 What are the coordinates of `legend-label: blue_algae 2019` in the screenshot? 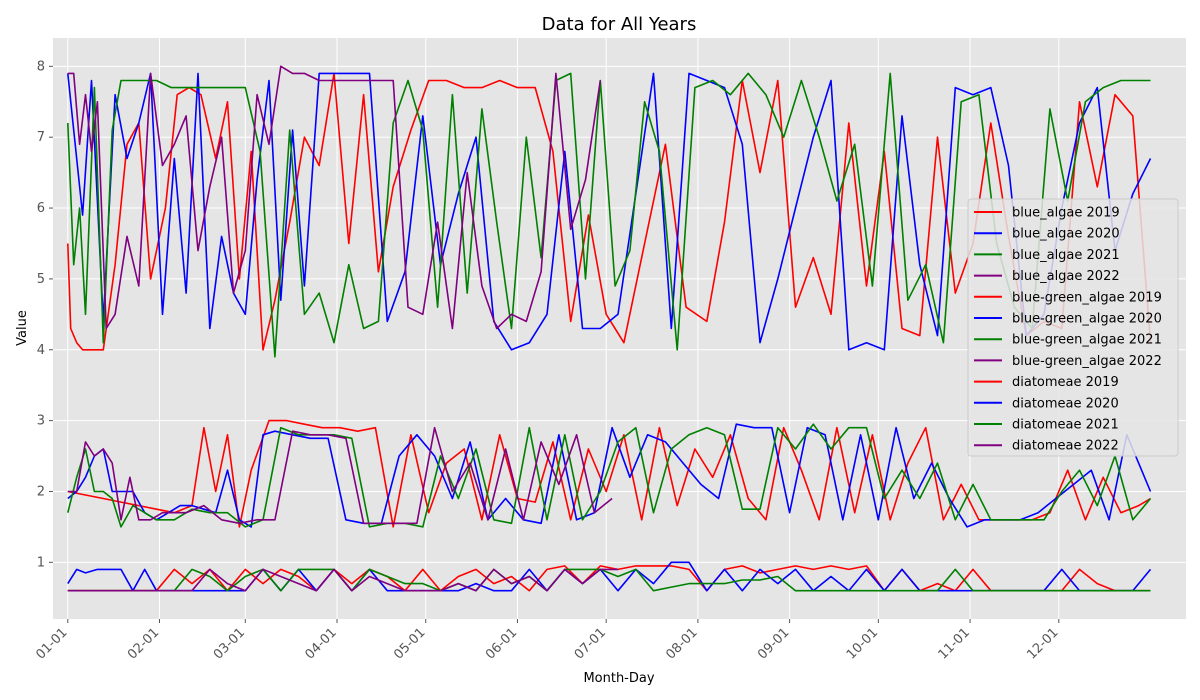 It's located at (1066, 213).